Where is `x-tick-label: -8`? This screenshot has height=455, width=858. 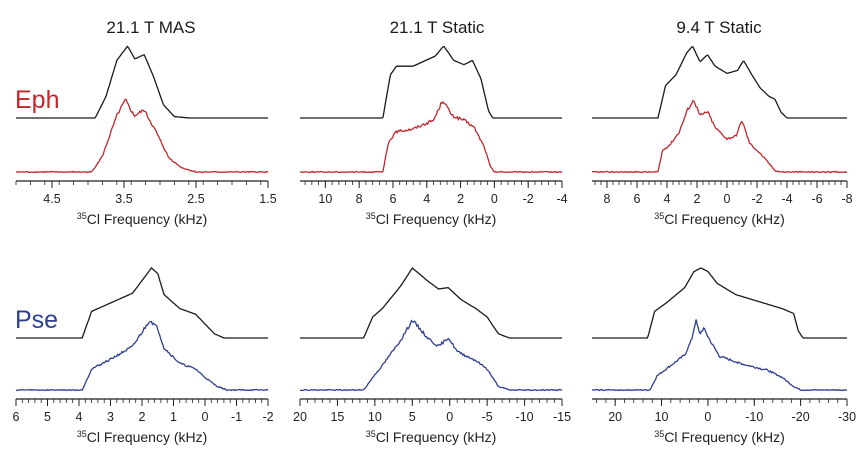
x-tick-label: -8 is located at coordinates (846, 199).